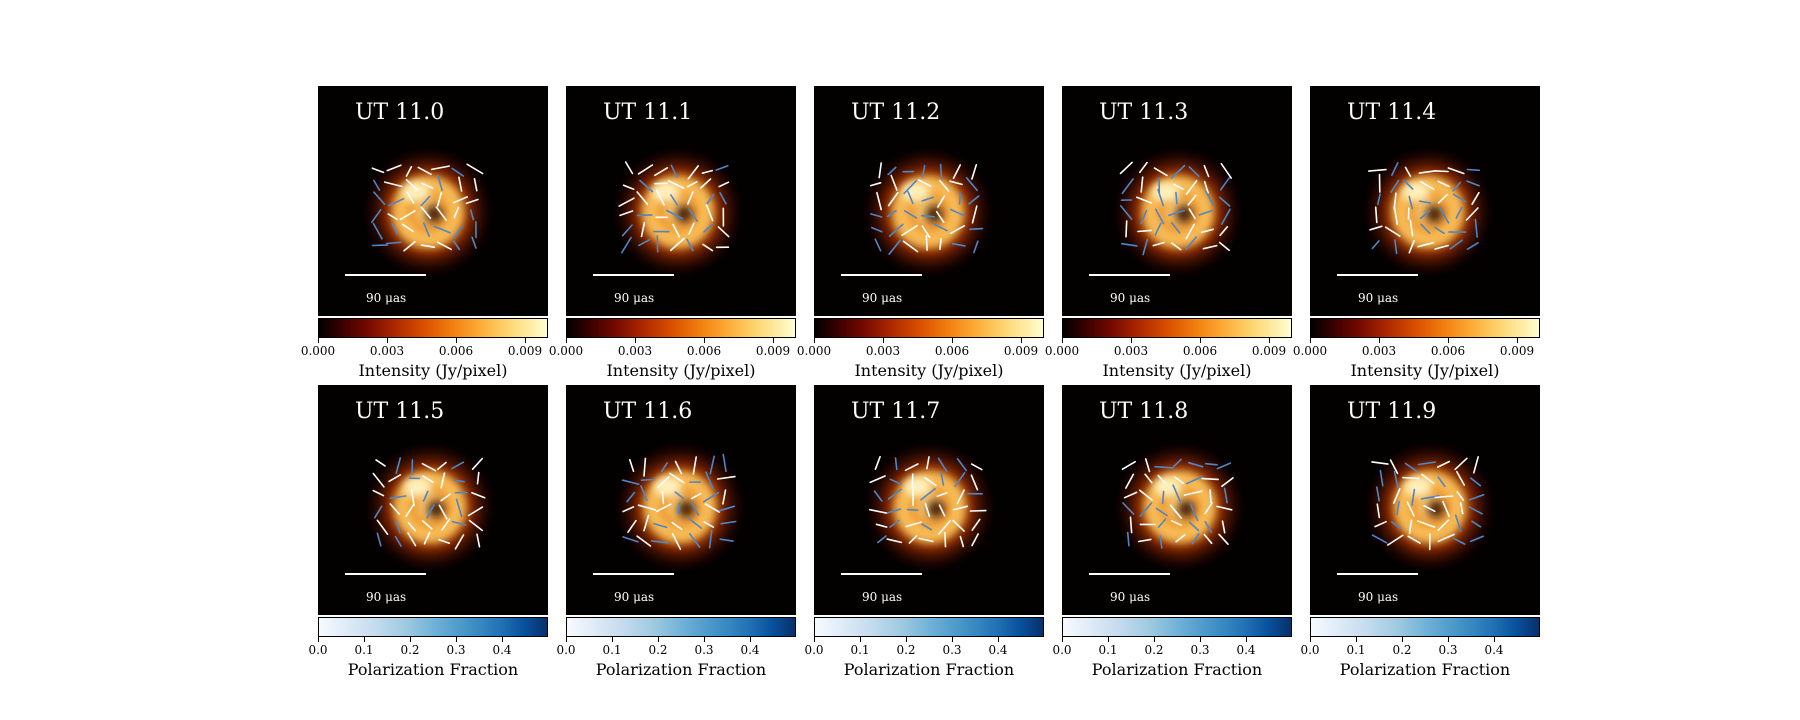 Image resolution: width=1800 pixels, height=720 pixels. Describe the element at coordinates (1177, 500) in the screenshot. I see `image-panel: UT 11.8 90 μas` at that location.